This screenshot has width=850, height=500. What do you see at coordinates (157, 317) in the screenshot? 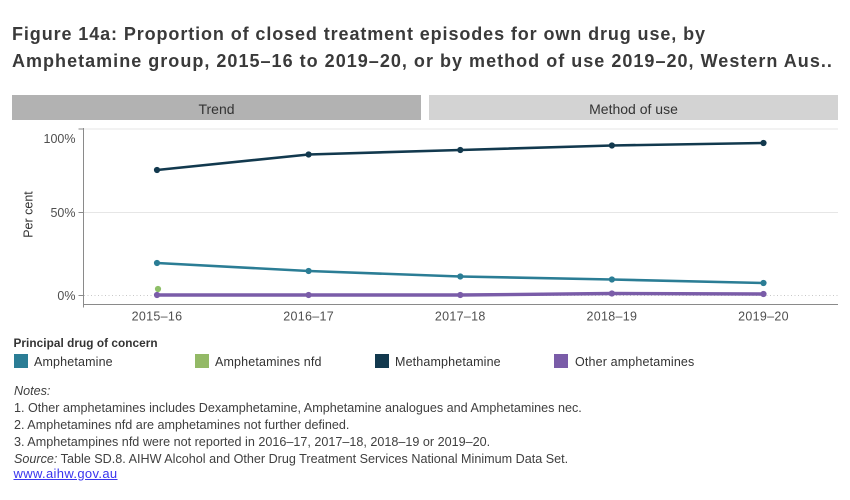
I see `svg-text: 2015–16` at bounding box center [157, 317].